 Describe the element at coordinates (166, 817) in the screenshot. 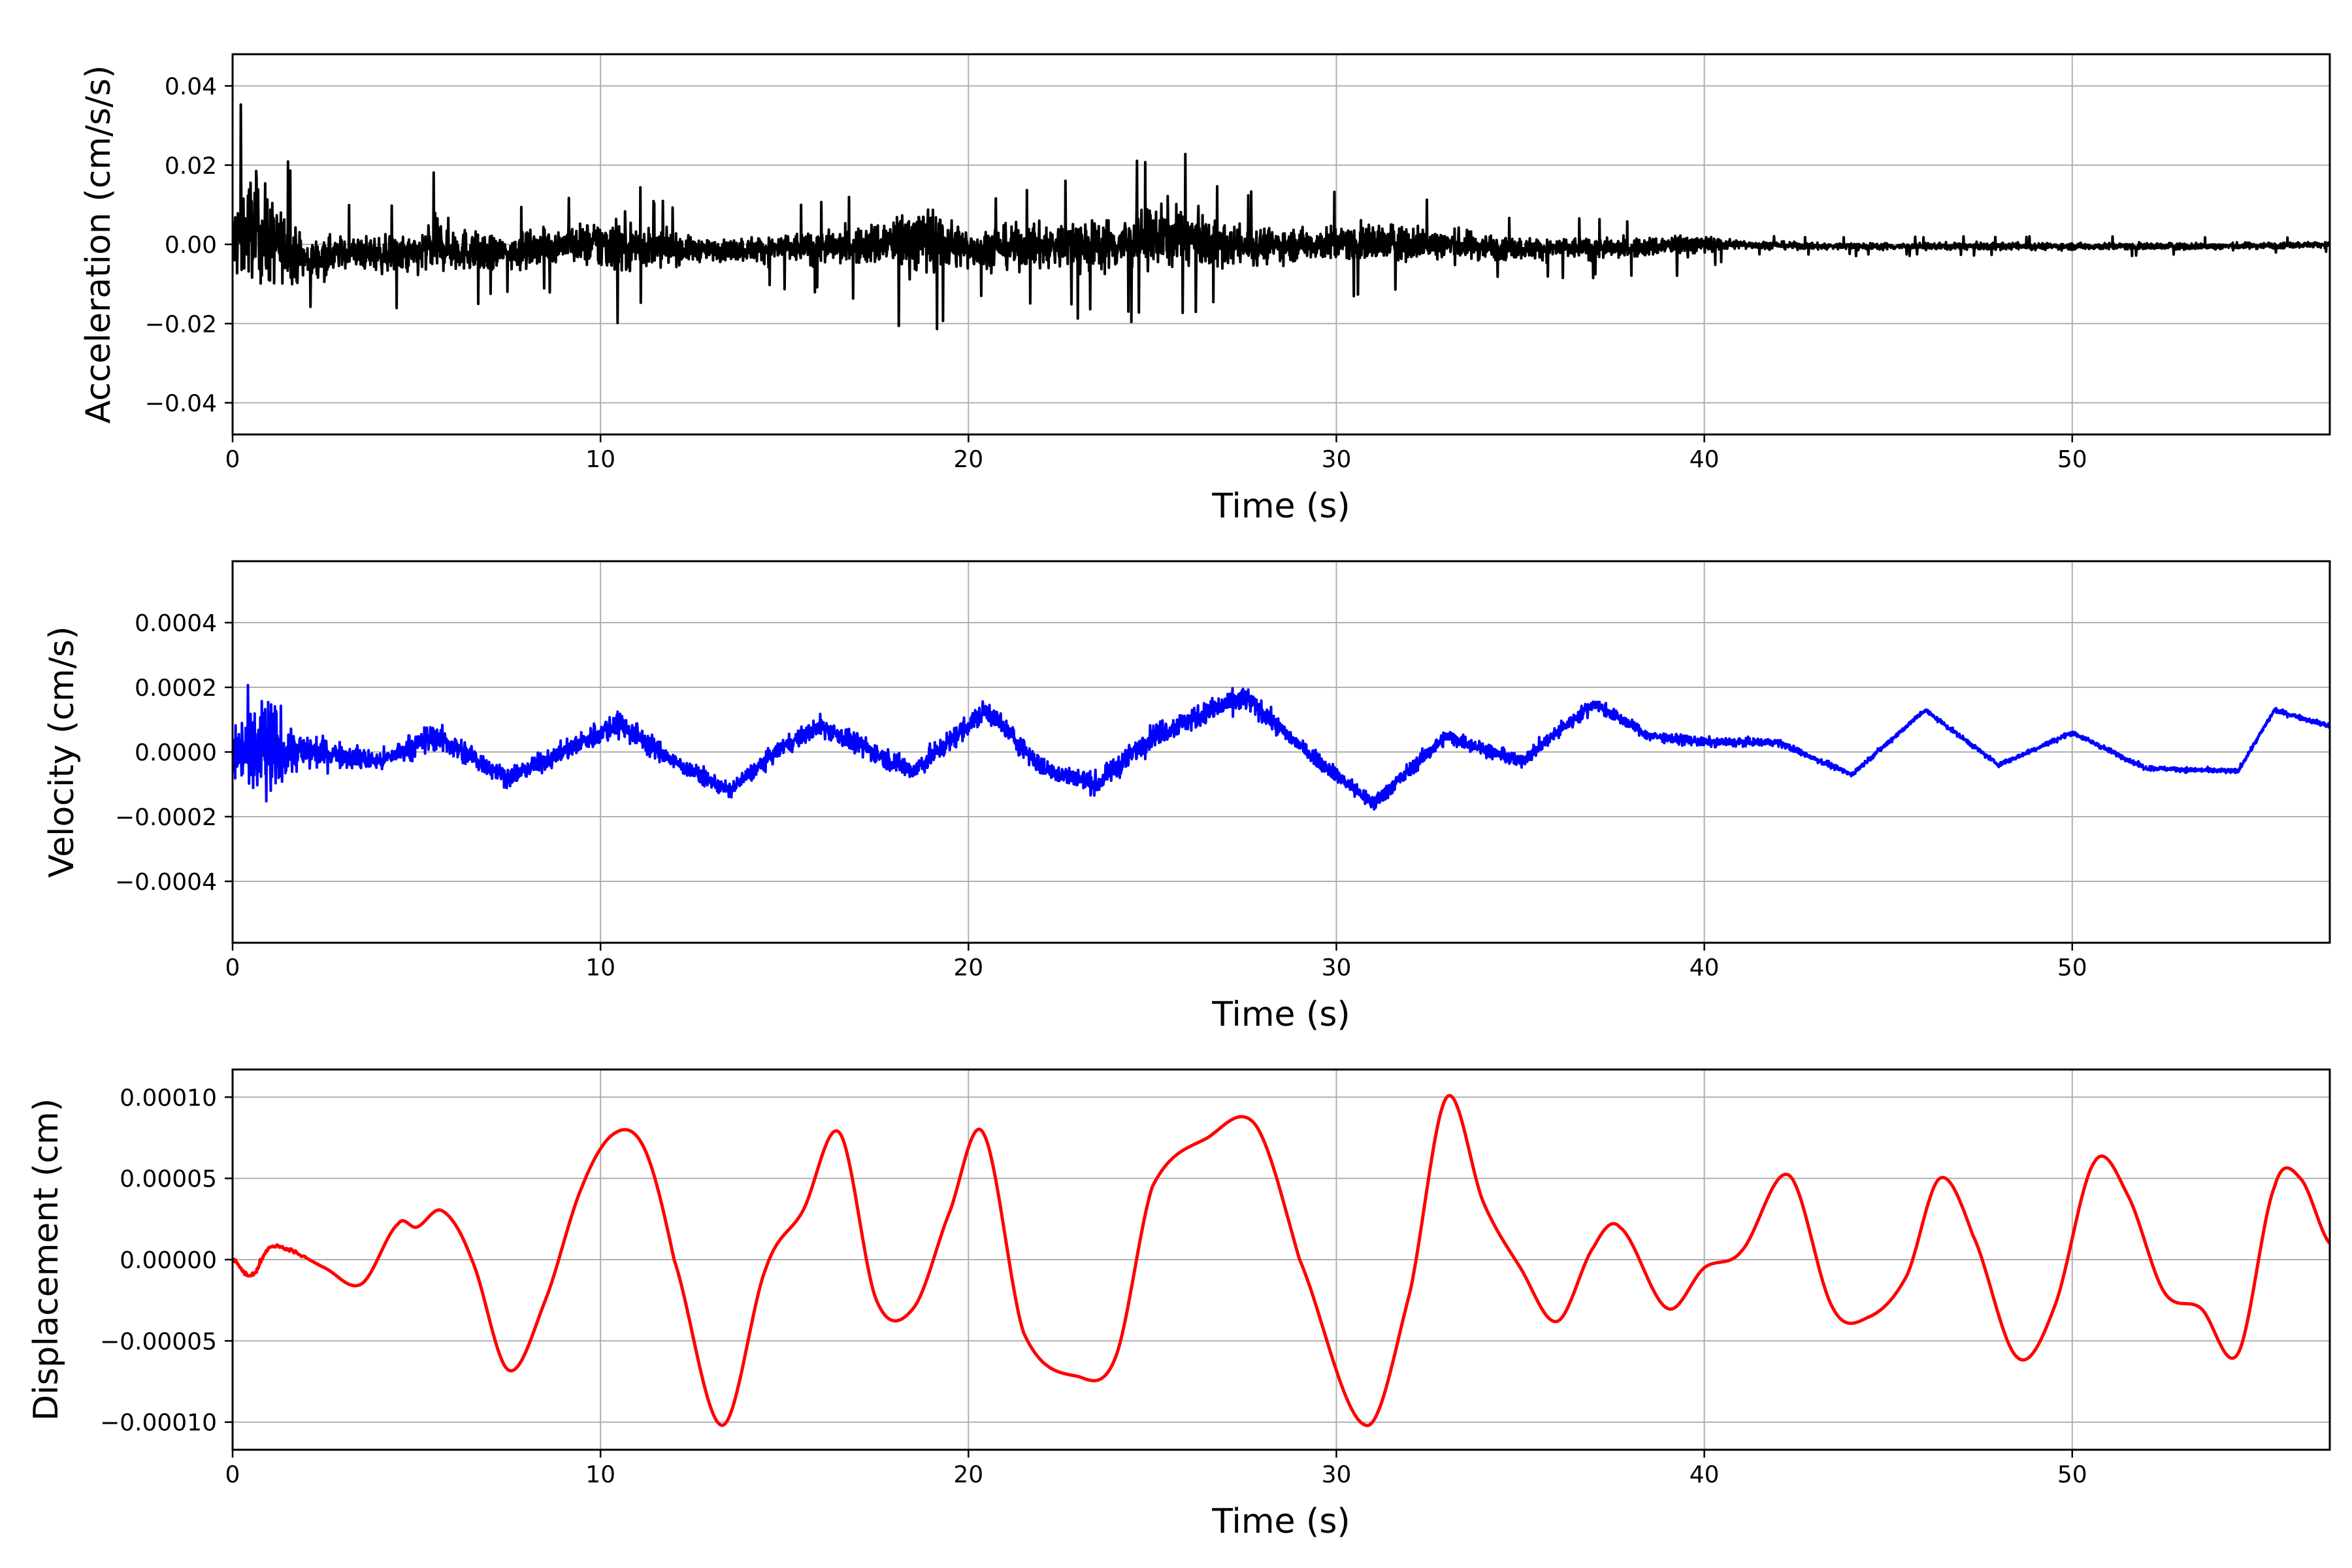

I see `y-tick-label: −0.0002` at that location.